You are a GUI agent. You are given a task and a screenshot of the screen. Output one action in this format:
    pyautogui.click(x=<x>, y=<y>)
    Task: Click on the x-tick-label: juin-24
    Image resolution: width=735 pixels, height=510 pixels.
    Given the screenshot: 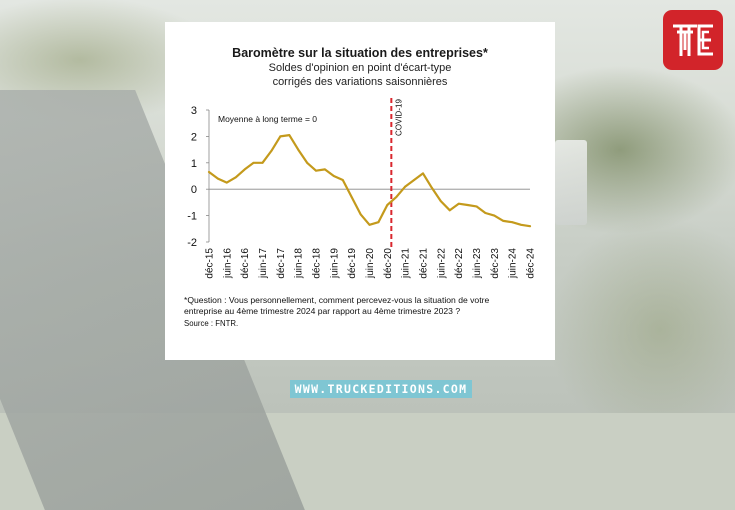 What is the action you would take?
    pyautogui.click(x=513, y=263)
    